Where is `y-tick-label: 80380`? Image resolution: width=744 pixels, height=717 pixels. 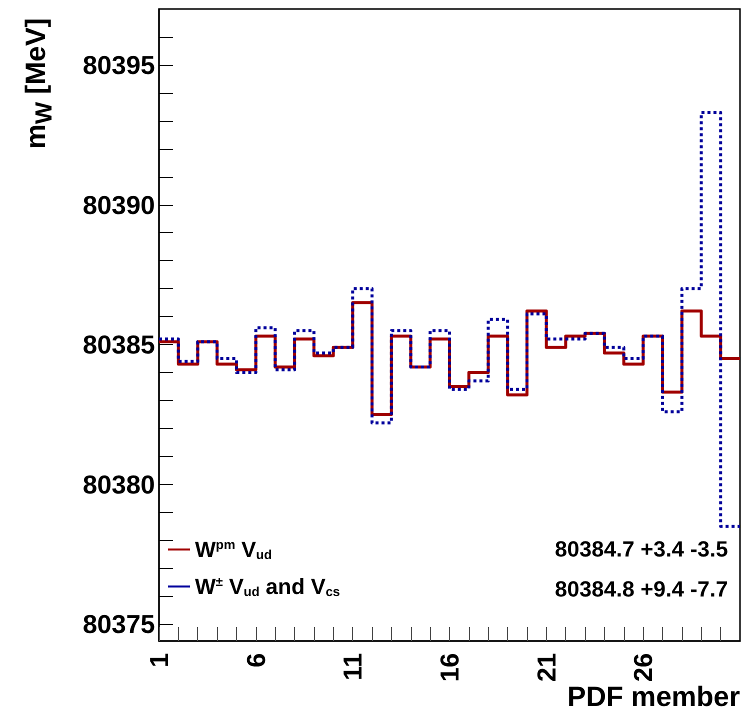
y-tick-label: 80380 is located at coordinates (118, 484).